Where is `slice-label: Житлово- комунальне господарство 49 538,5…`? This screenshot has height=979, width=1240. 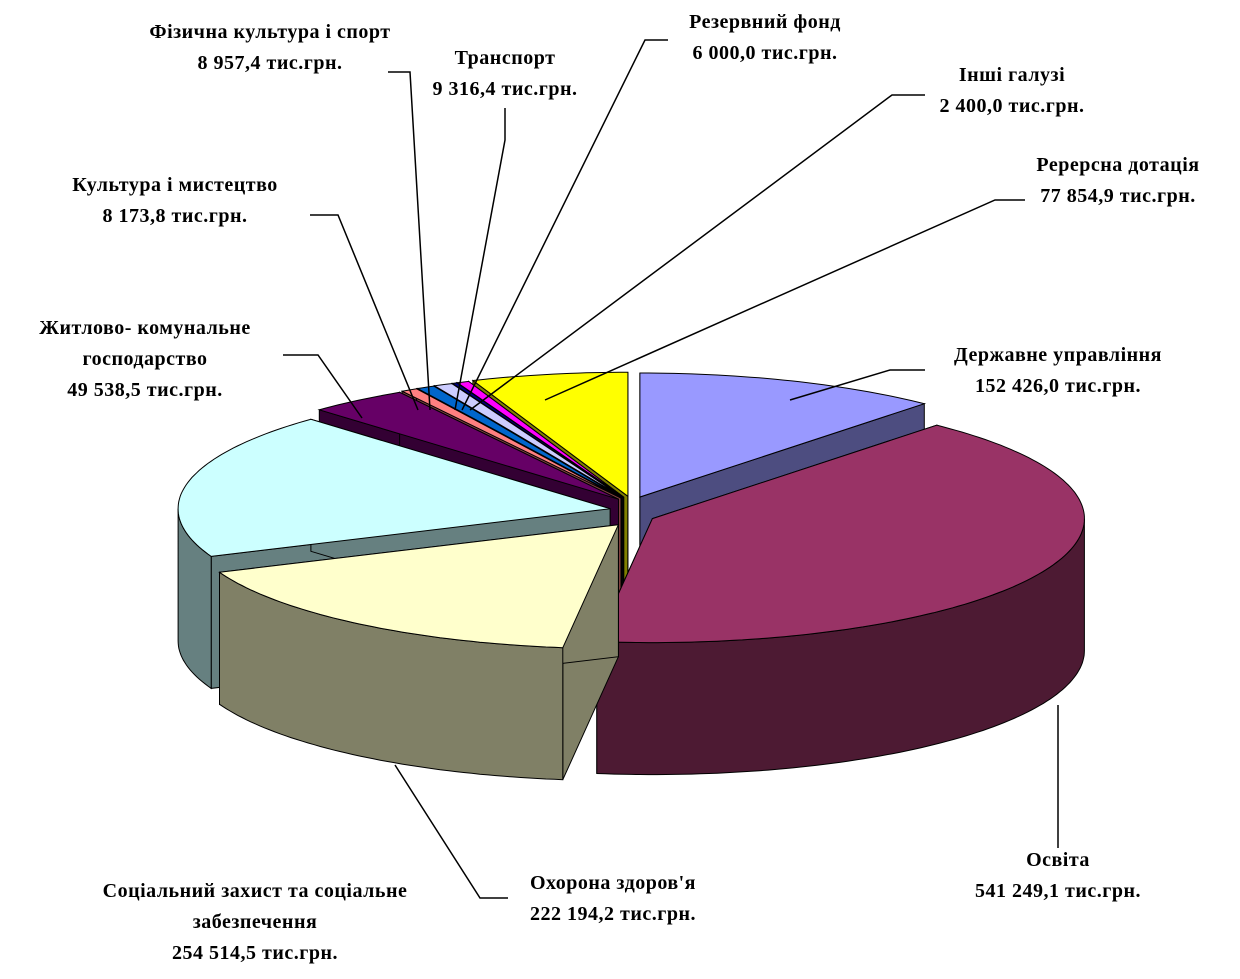
slice-label: Житлово- комунальне господарство 49 538,5… is located at coordinates (147, 359).